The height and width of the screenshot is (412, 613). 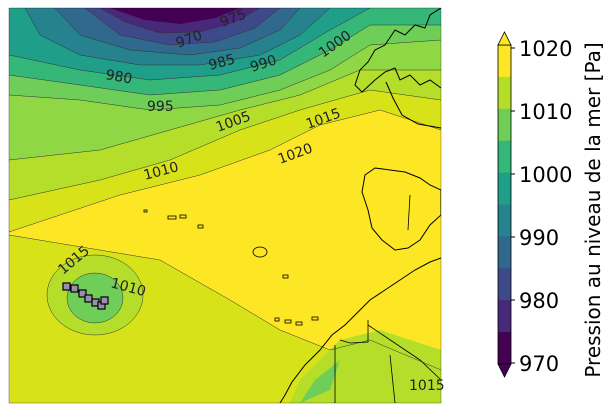 I want to click on colorbar-segments, so click(x=504, y=204).